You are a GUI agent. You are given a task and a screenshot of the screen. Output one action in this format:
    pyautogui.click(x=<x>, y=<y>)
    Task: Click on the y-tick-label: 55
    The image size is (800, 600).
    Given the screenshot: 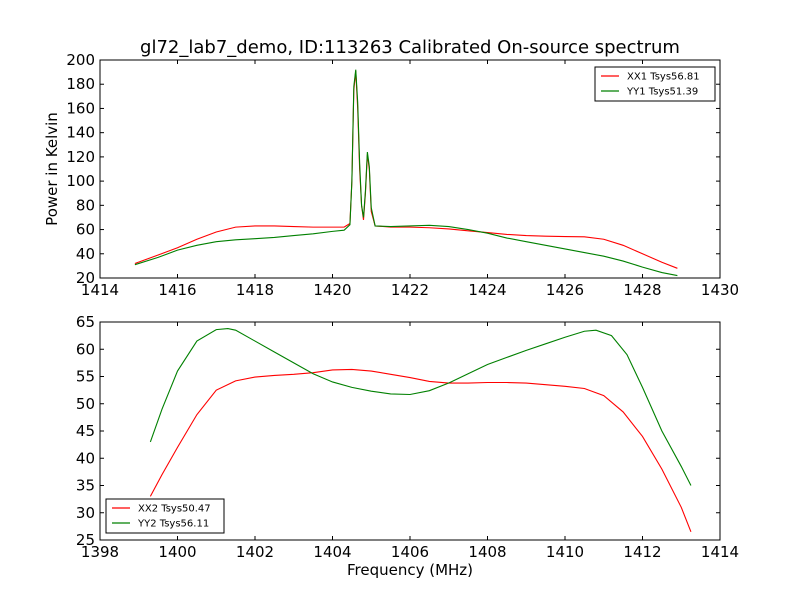 What is the action you would take?
    pyautogui.click(x=85, y=377)
    